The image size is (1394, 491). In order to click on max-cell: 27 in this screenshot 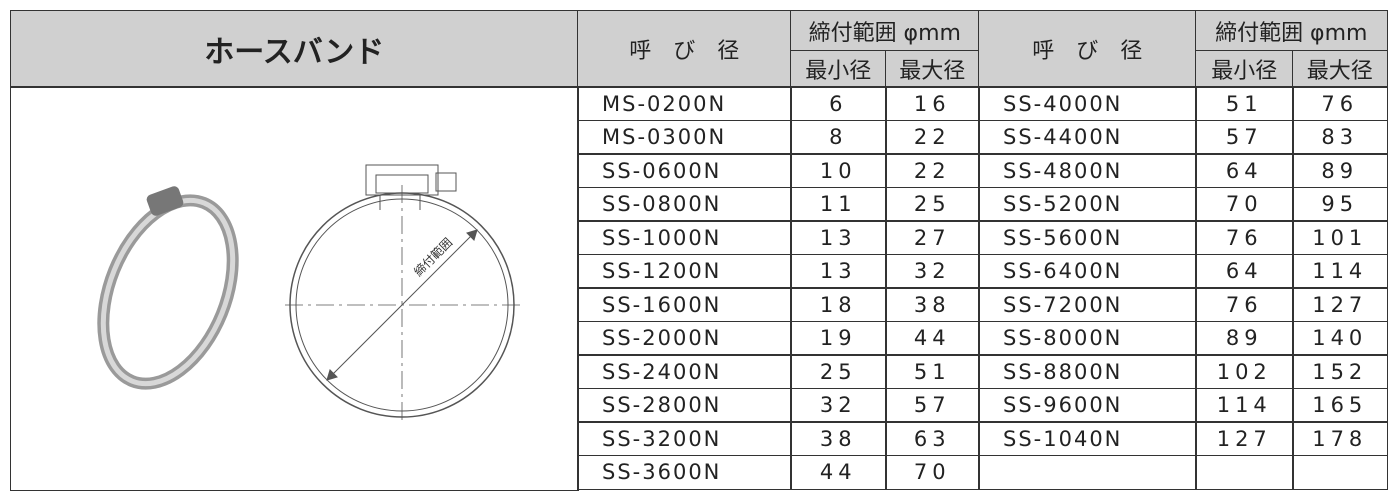, I will do `click(932, 237)`.